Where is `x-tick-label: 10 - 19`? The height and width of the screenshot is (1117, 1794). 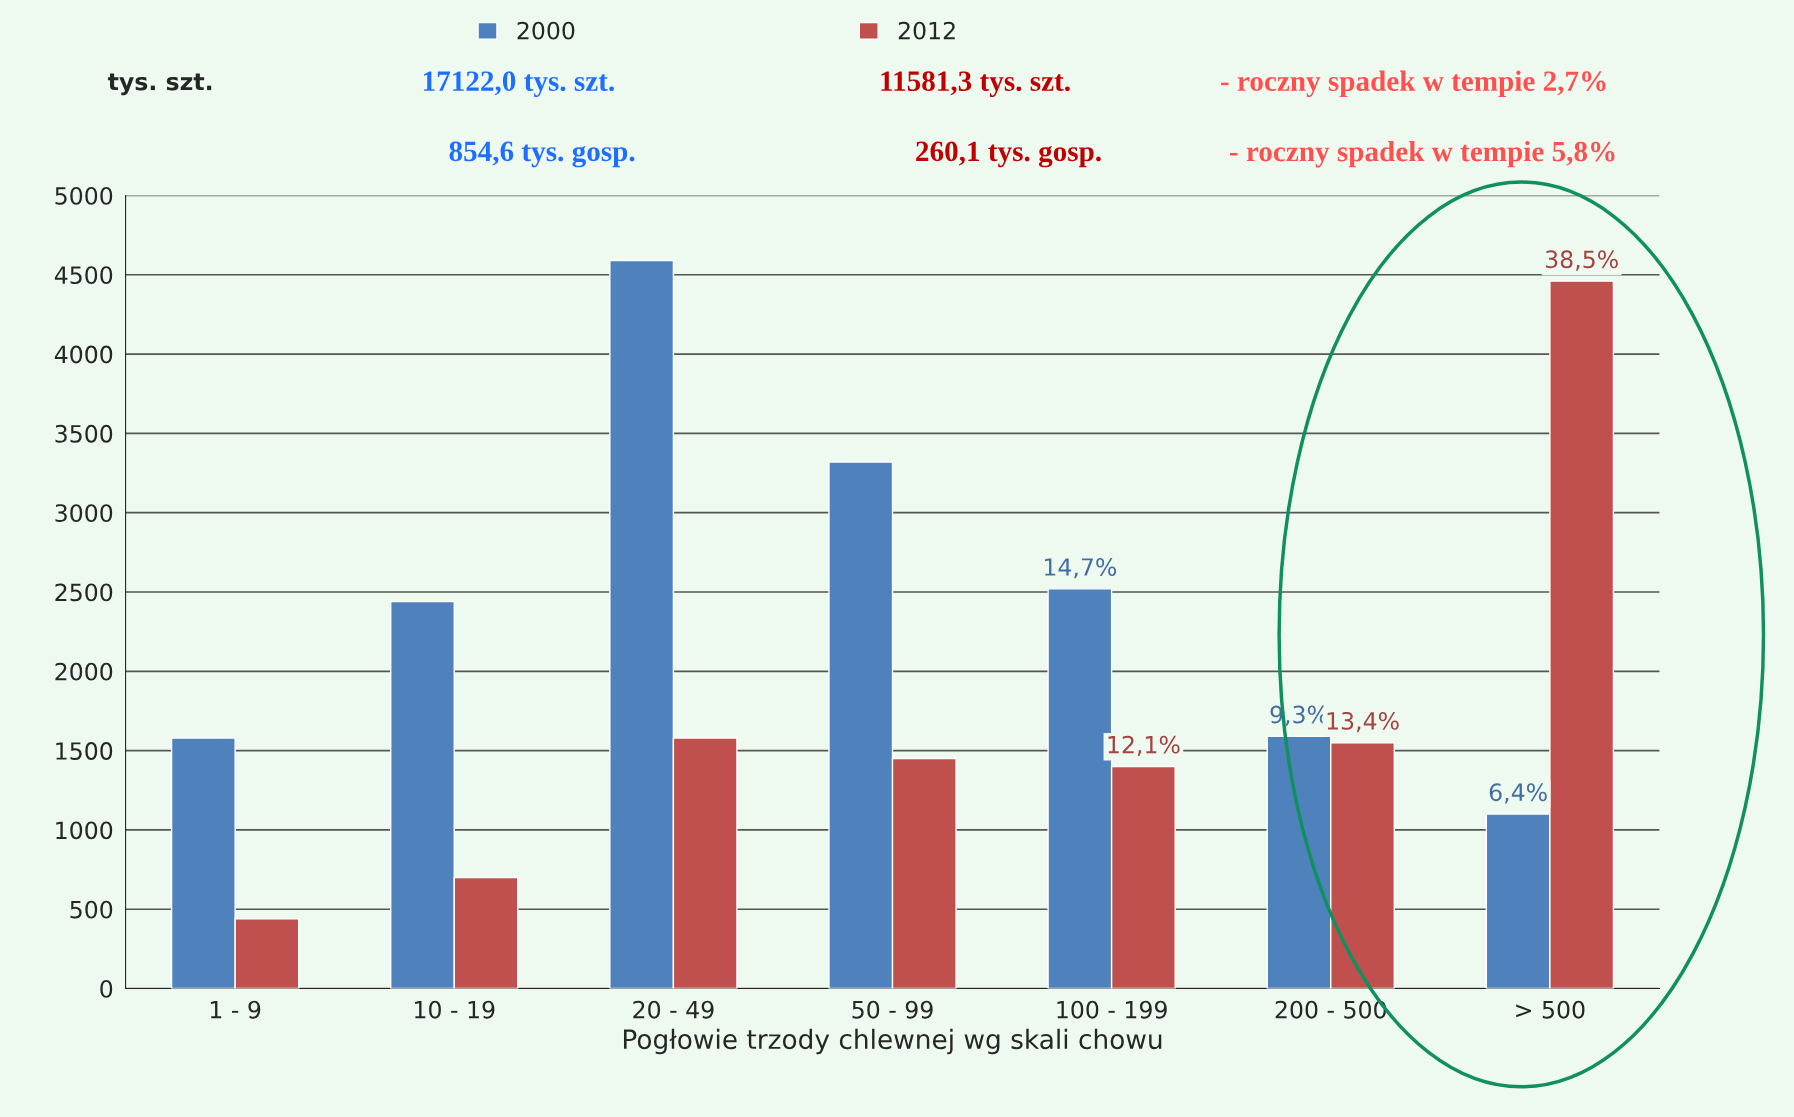
x-tick-label: 10 - 19 is located at coordinates (455, 1009).